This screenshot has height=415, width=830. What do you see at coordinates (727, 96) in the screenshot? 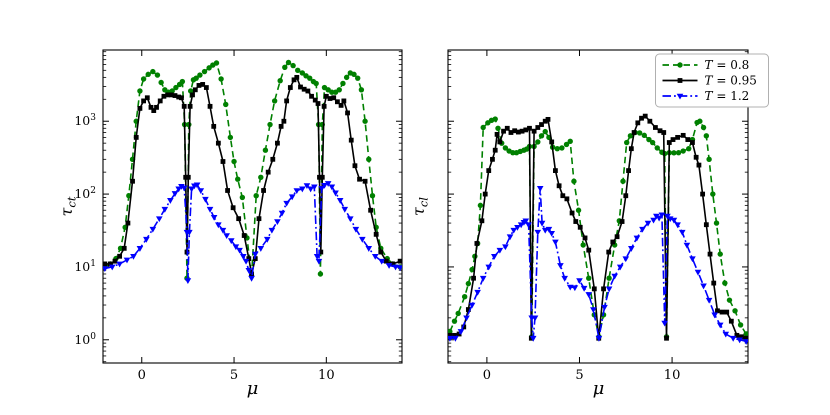
I see `legend-label: T = 1.2` at bounding box center [727, 96].